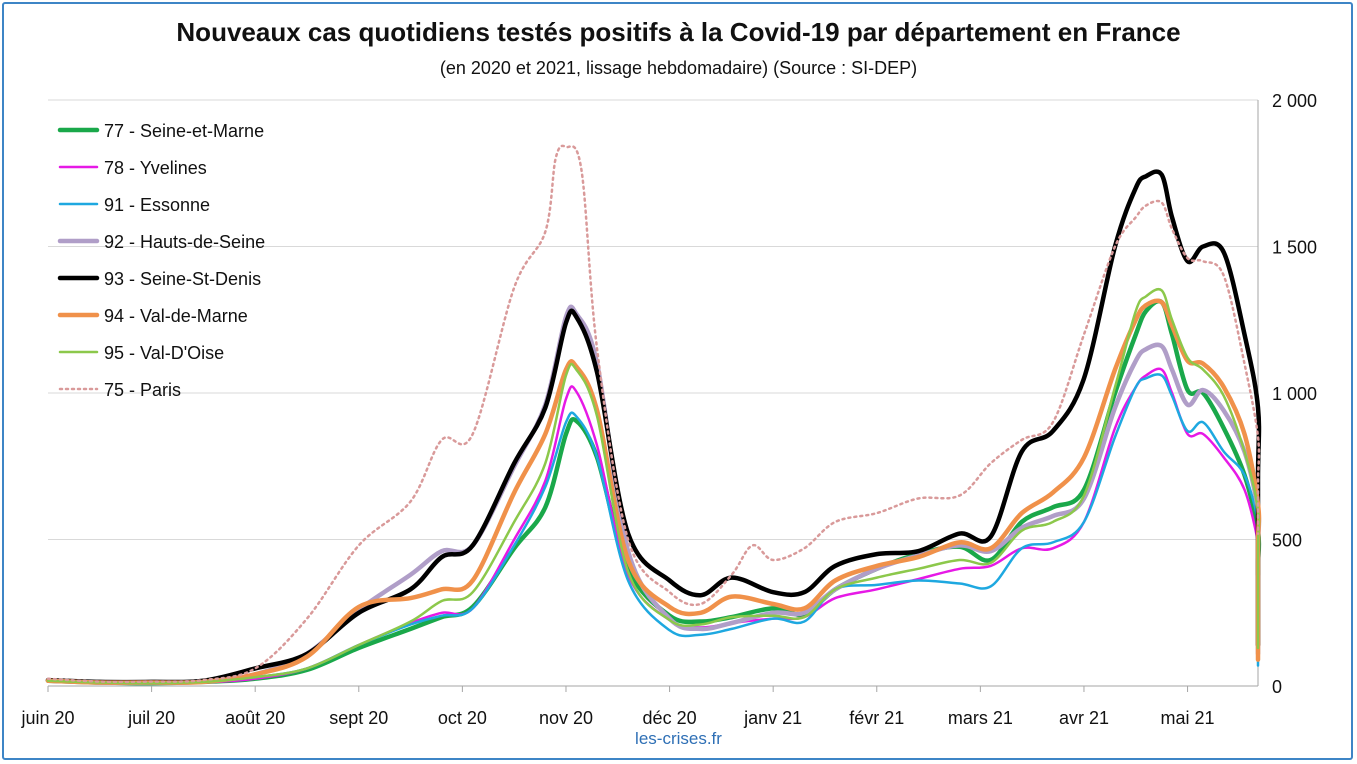  What do you see at coordinates (1188, 718) in the screenshot?
I see `x-tick-label: mai 21` at bounding box center [1188, 718].